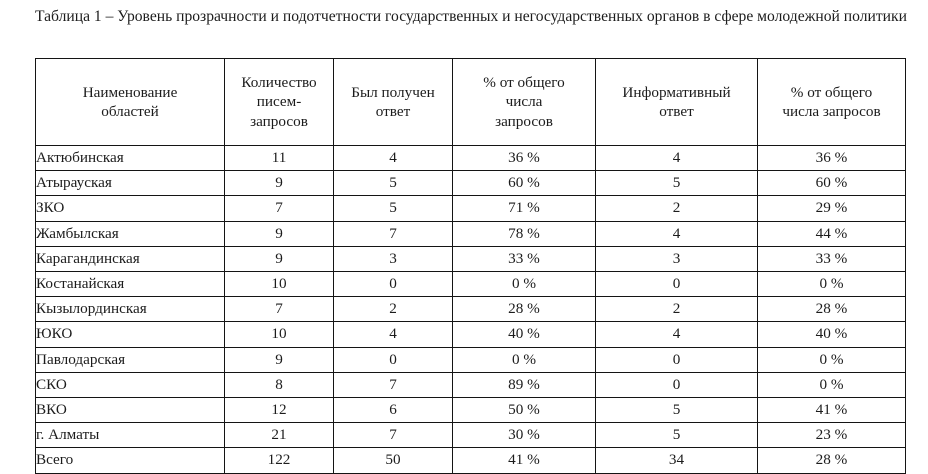 This screenshot has width=928, height=474. What do you see at coordinates (130, 435) in the screenshot?
I see `cell-region: г. Алматы` at bounding box center [130, 435].